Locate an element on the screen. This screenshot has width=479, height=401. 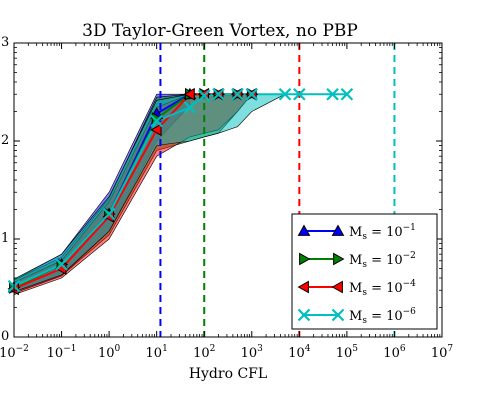
x-tick-label: 10⁷ is located at coordinates (442, 352).